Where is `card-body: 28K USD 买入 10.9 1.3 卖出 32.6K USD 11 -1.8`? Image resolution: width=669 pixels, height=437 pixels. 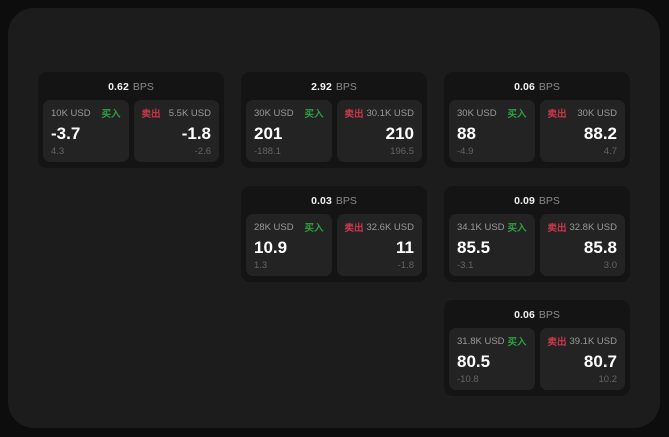 card-body: 28K USD 买入 10.9 1.3 卖出 32.6K USD 11 -1.8 is located at coordinates (334, 245).